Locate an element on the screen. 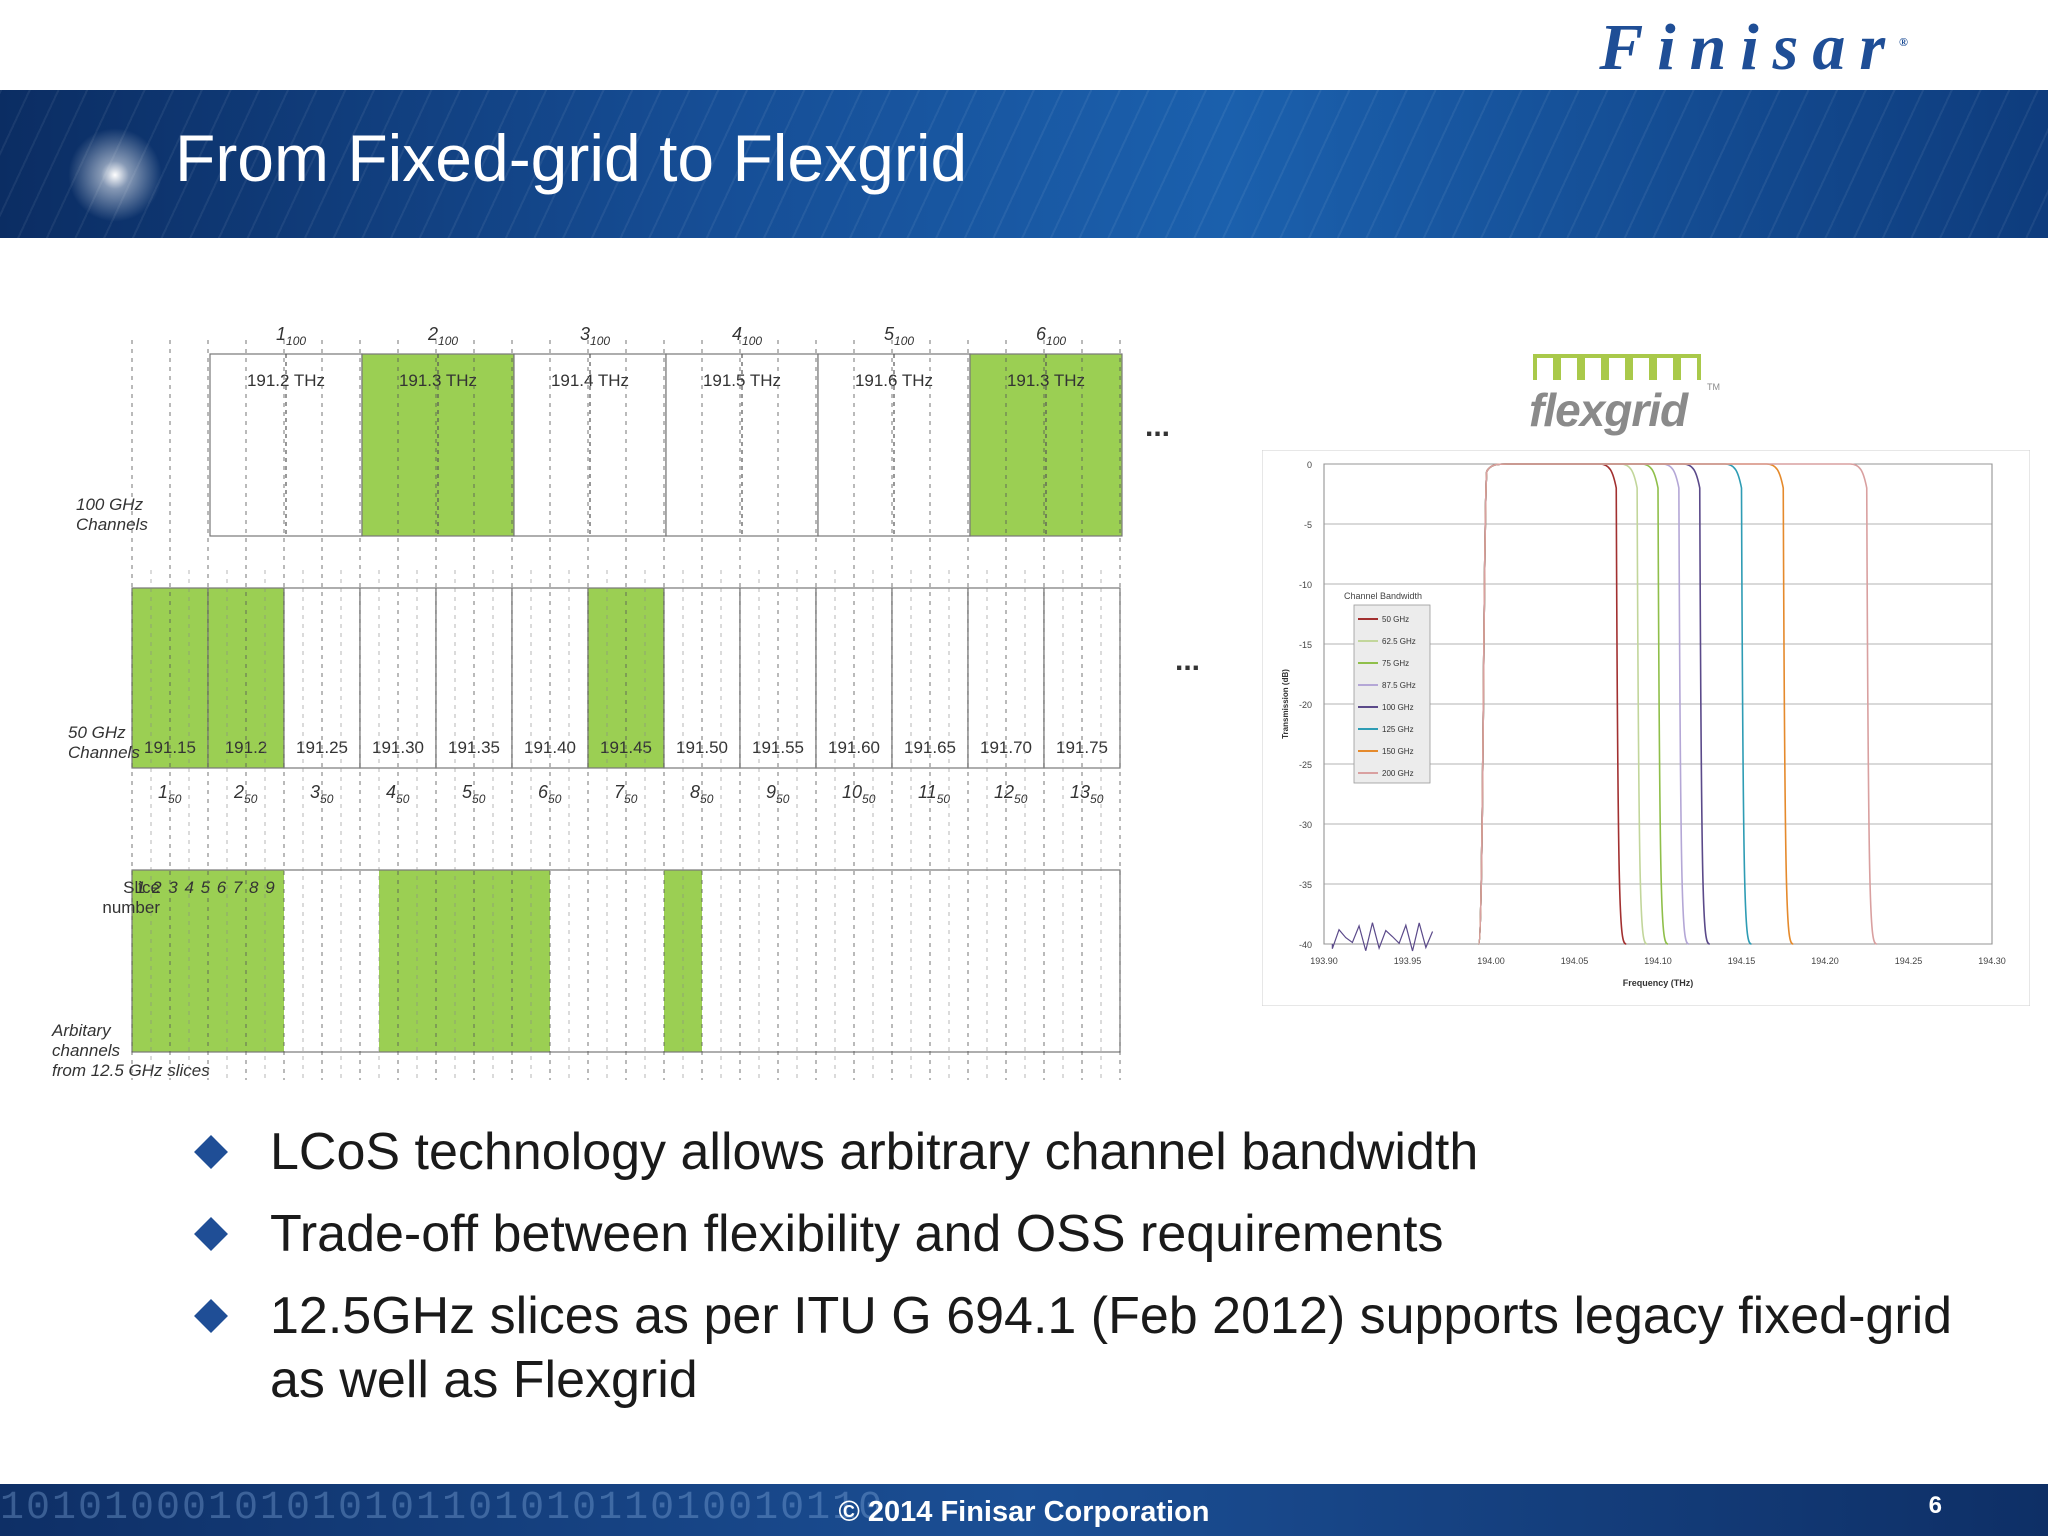  x-tick-label: 194.00 is located at coordinates (1491, 961).